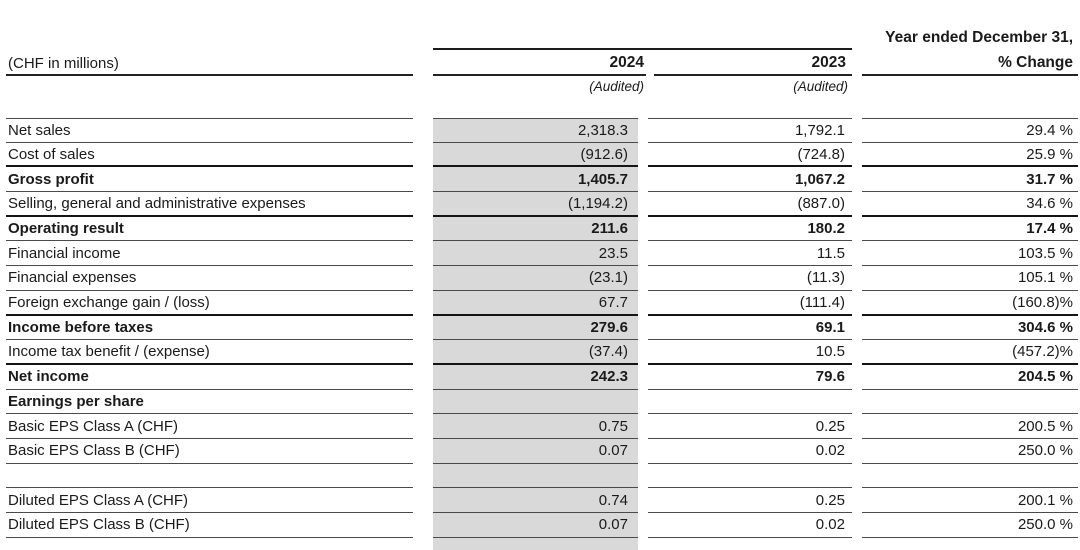  Describe the element at coordinates (750, 229) in the screenshot. I see `cell-value-2023: 180.2` at that location.